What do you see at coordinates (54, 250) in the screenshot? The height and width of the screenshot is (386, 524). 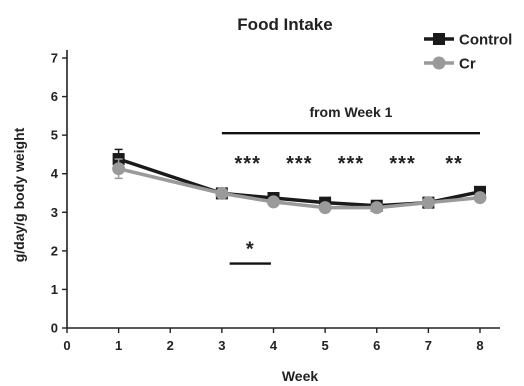 I see `y-tick-label: 2` at bounding box center [54, 250].